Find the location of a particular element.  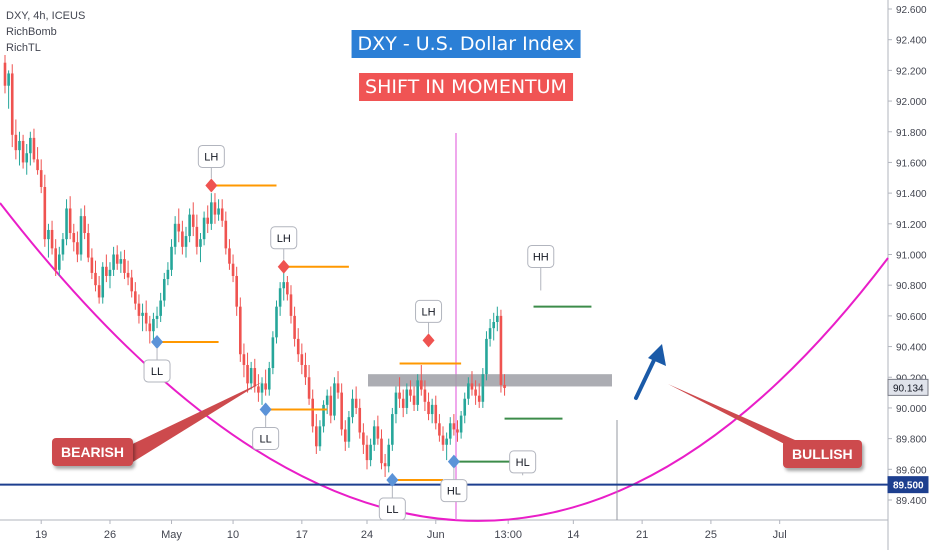

chart-title-banner: DXY - U.S. Dollar Index is located at coordinates (466, 44).